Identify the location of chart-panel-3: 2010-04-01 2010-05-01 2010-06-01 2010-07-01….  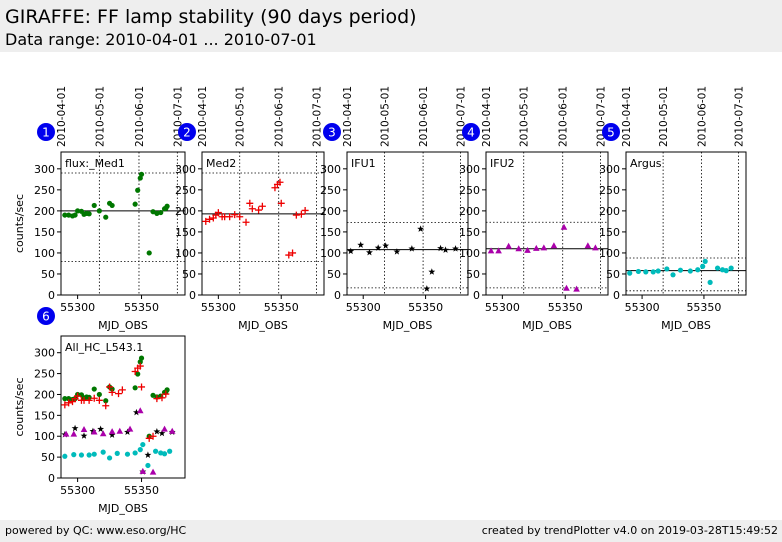
(394, 209).